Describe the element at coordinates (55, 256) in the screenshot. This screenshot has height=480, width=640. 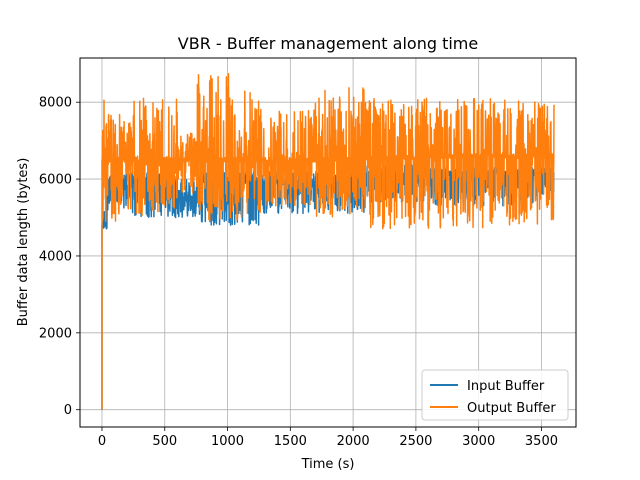
I see `y-tick-label: 4000` at that location.